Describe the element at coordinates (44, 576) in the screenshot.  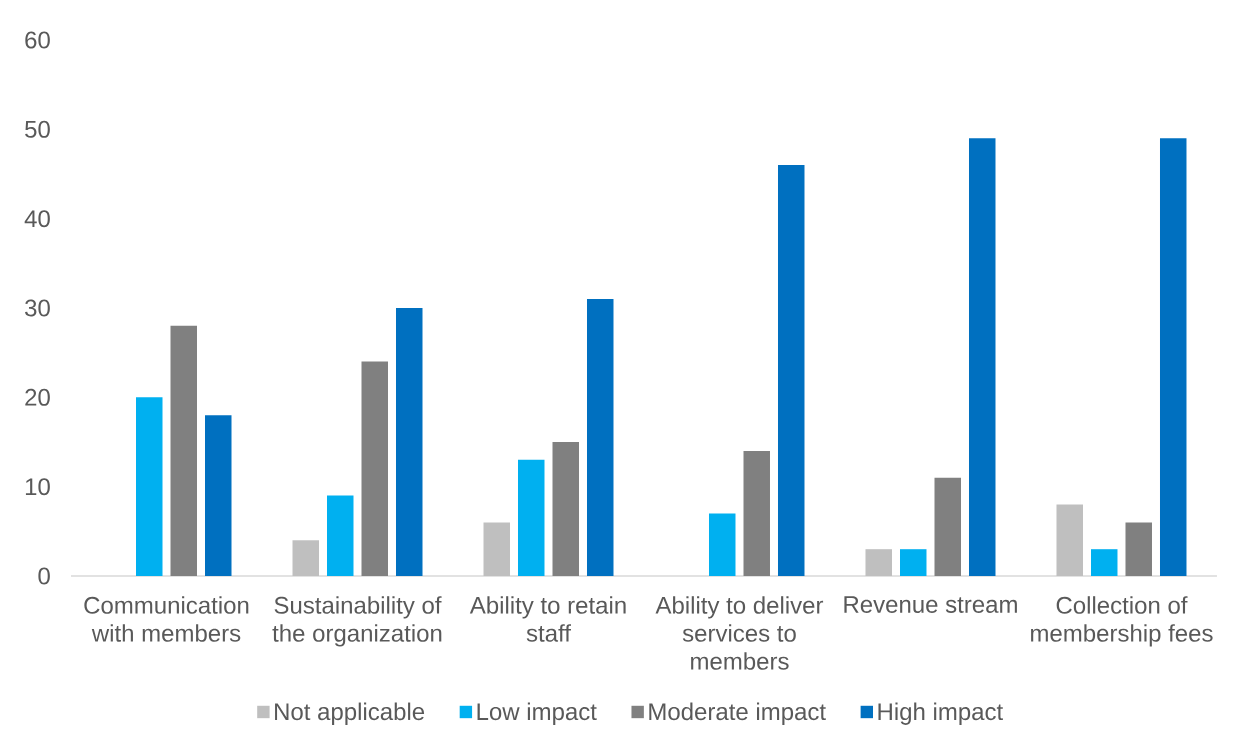
I see `y-tick-label: 0` at that location.